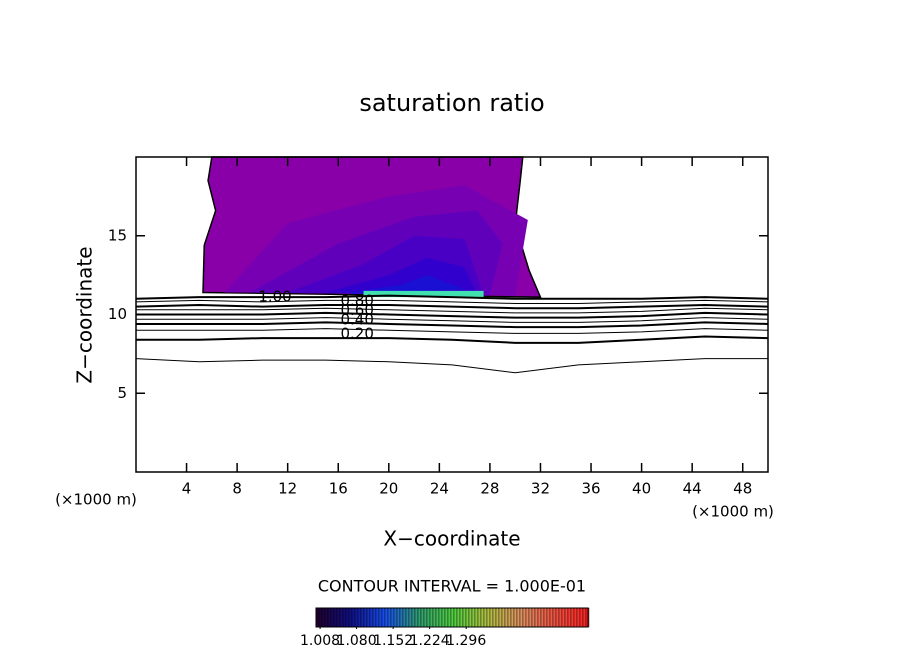  What do you see at coordinates (388, 489) in the screenshot?
I see `x-tick-label: 20` at bounding box center [388, 489].